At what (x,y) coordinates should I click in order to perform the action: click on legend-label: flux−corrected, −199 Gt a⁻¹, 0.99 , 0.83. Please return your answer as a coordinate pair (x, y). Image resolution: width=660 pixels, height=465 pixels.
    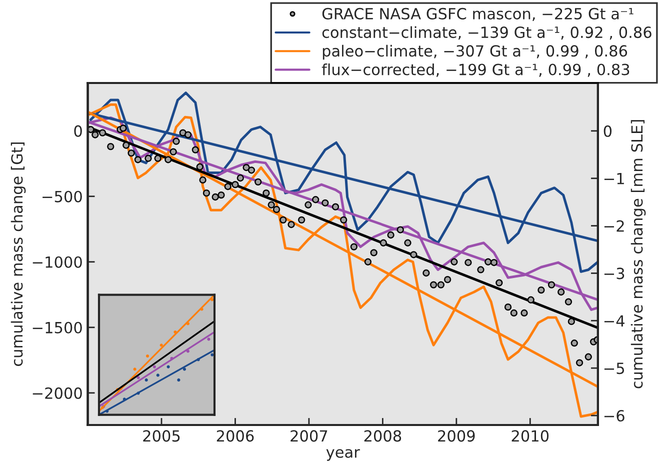
    Looking at the image, I should click on (476, 70).